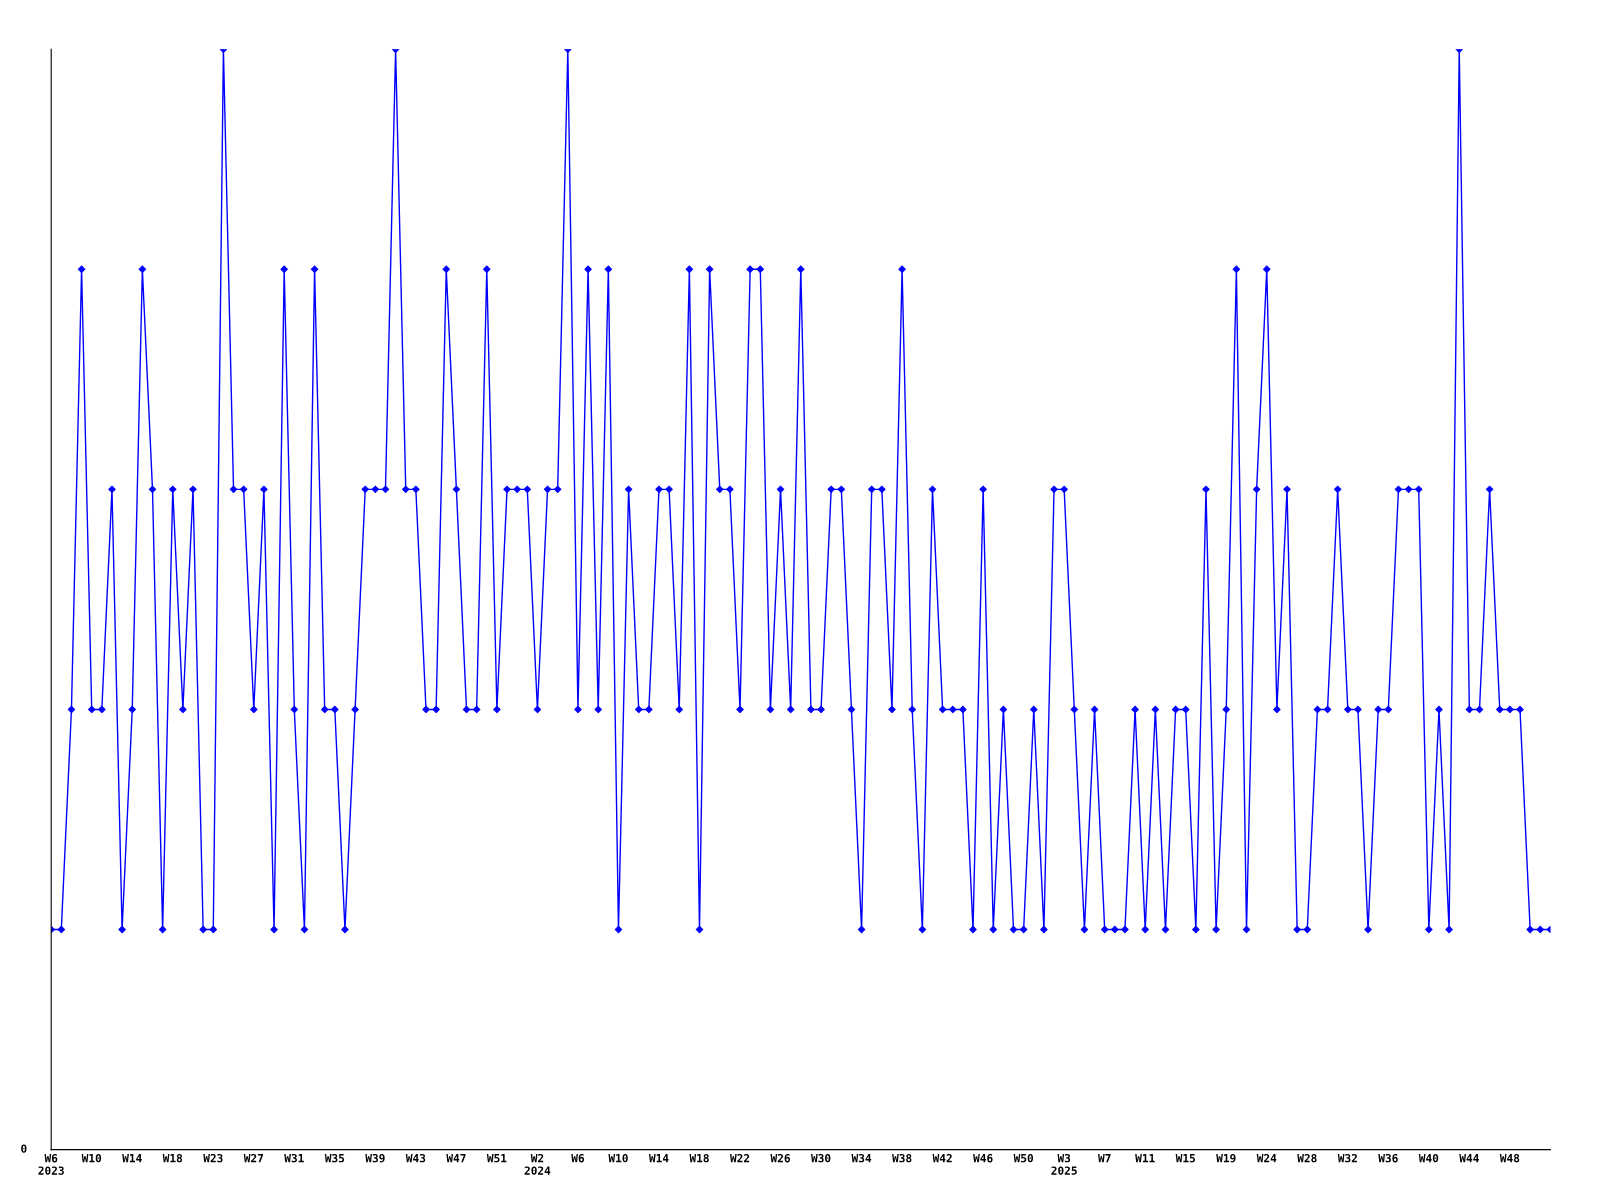  What do you see at coordinates (496, 1158) in the screenshot?
I see `x-tick-label: W51` at bounding box center [496, 1158].